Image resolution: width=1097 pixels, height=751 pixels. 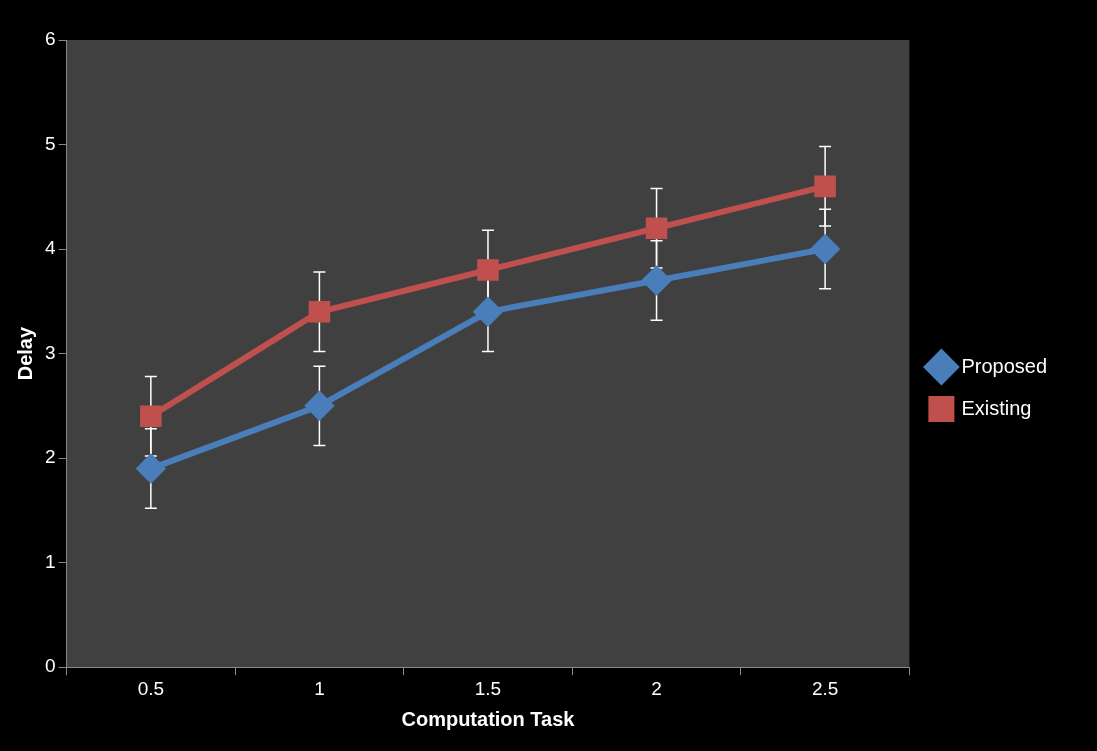 I want to click on y-tick-label: 1, so click(x=50, y=561).